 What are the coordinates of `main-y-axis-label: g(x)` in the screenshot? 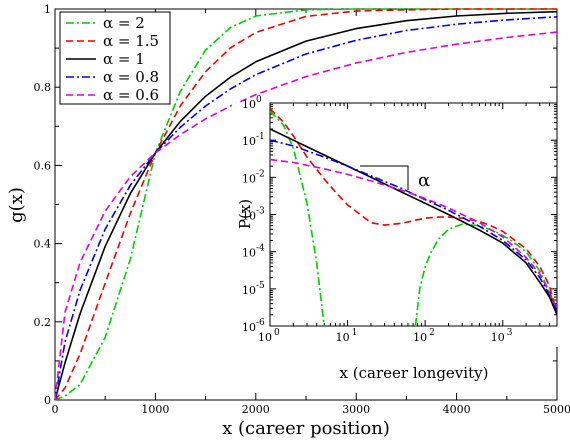 It's located at (16, 205).